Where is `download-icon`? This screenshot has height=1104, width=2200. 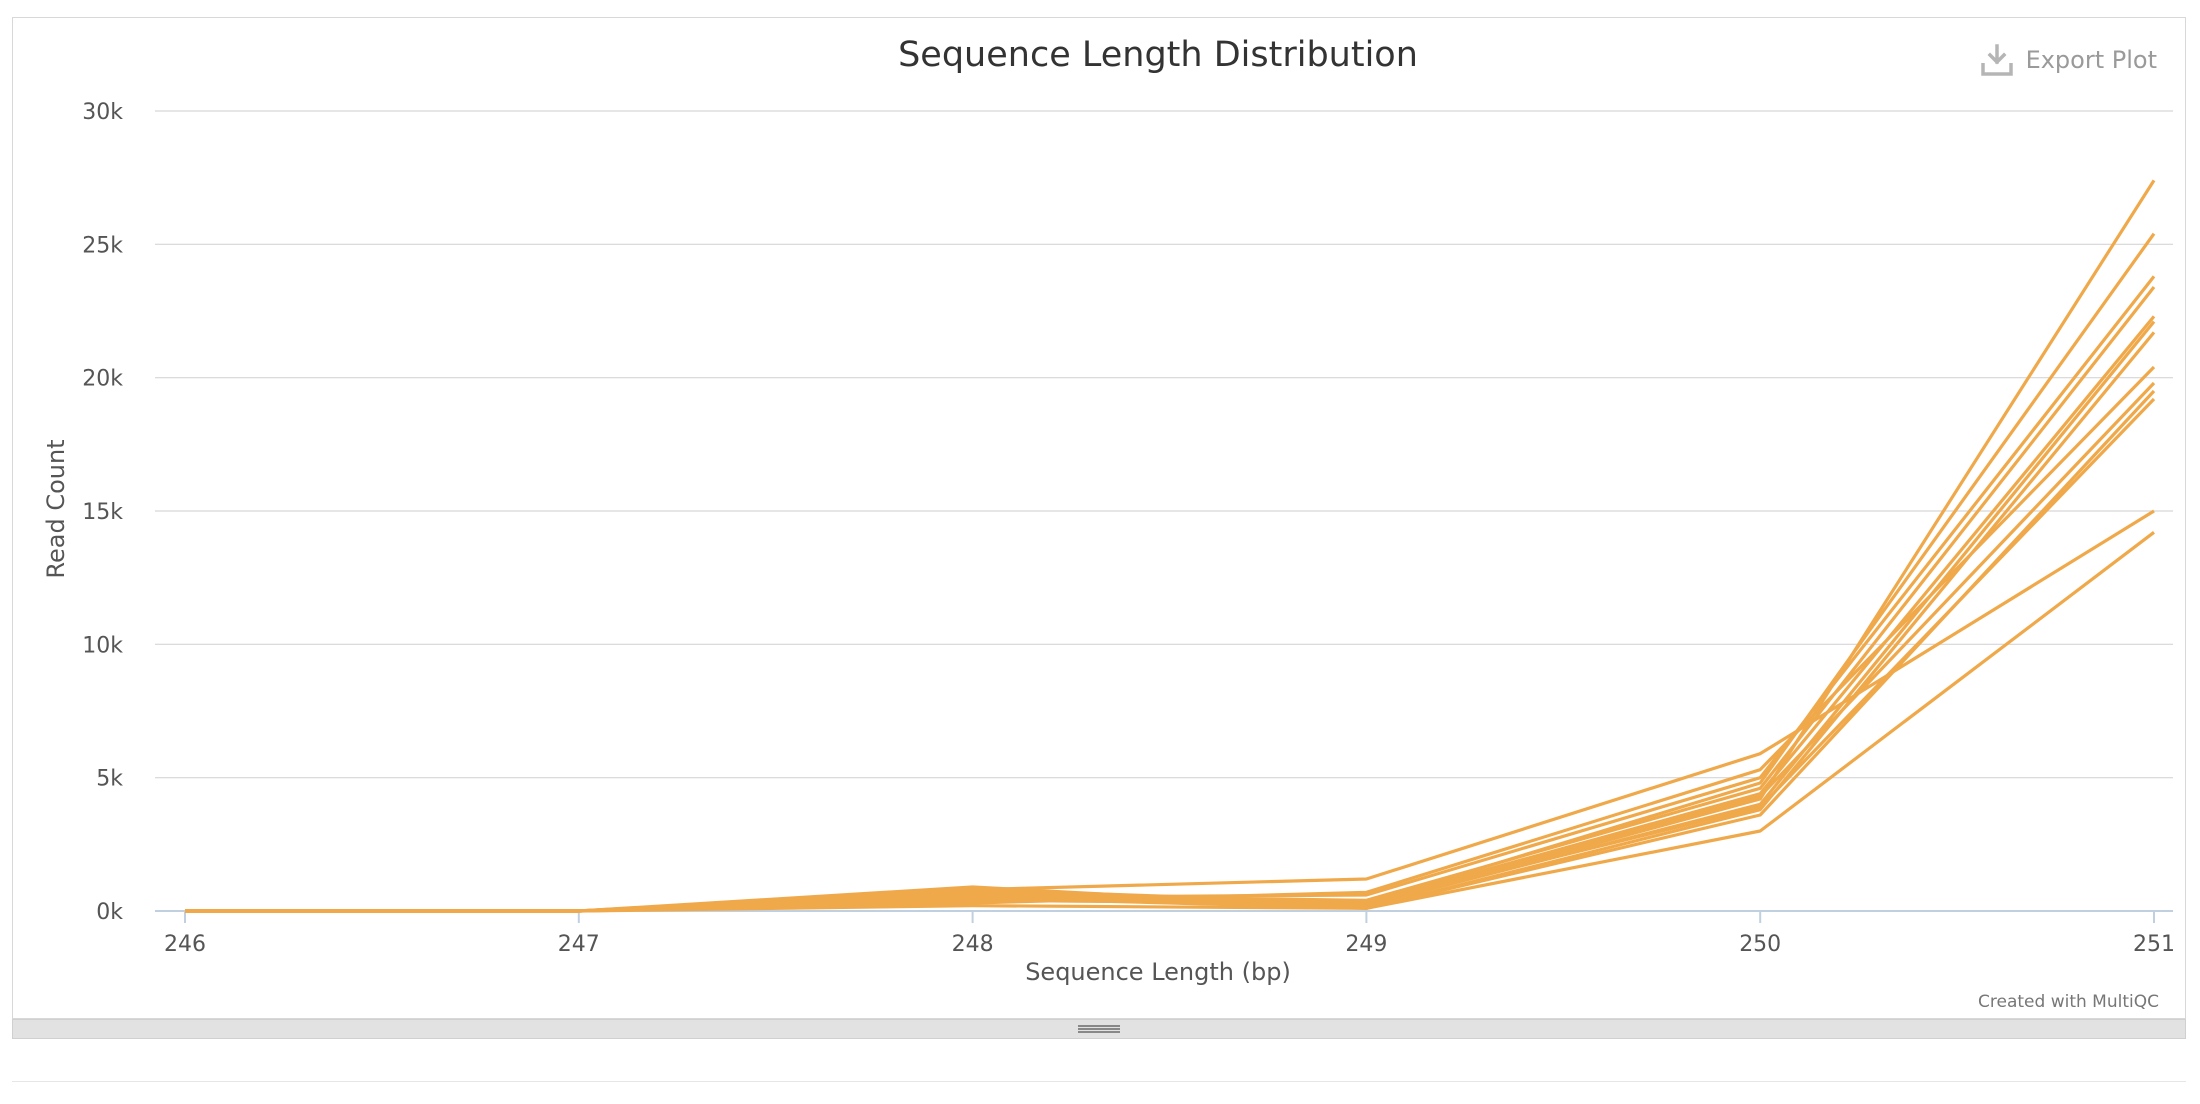 download-icon is located at coordinates (1996, 60).